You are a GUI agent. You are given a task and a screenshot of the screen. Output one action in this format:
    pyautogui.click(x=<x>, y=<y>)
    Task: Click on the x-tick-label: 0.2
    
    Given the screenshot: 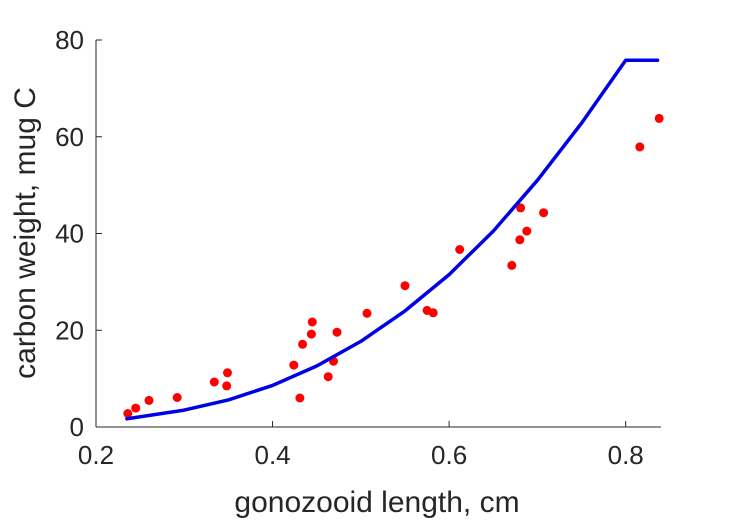 What is the action you would take?
    pyautogui.click(x=96, y=455)
    